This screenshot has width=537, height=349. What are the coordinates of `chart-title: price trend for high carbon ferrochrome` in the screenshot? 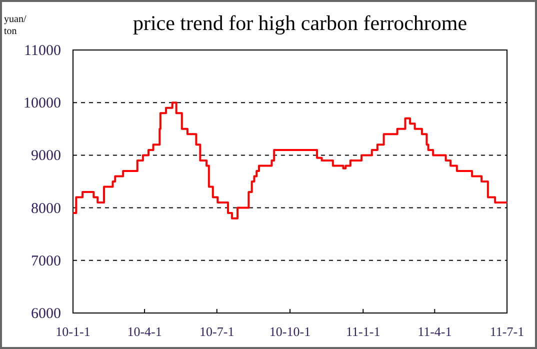 It's located at (300, 23).